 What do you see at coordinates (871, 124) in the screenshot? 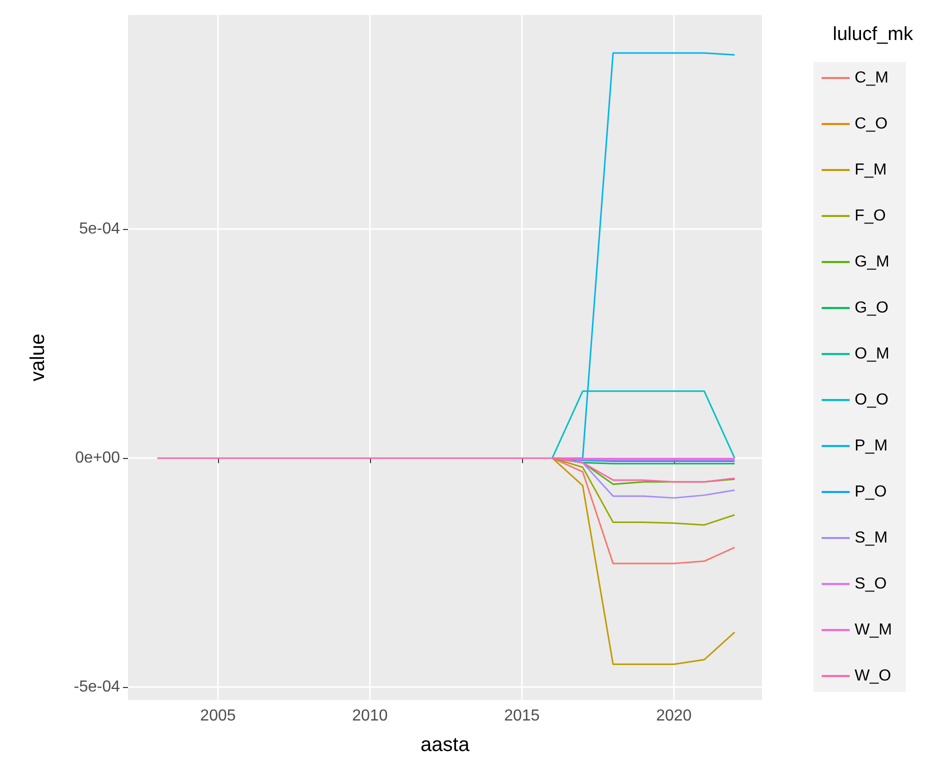
I see `legend-label: C_O` at bounding box center [871, 124].